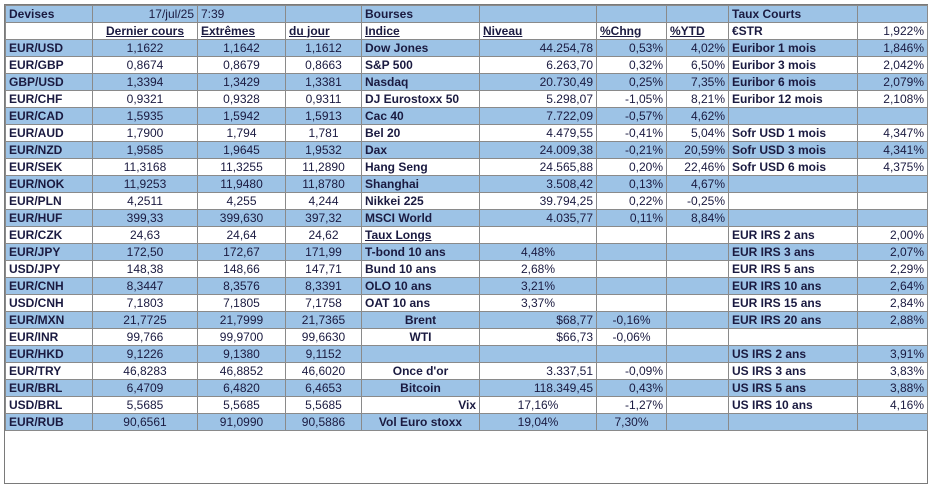 The image size is (931, 486). I want to click on rate-name-cell: EUR IRS 3 ans, so click(793, 252).